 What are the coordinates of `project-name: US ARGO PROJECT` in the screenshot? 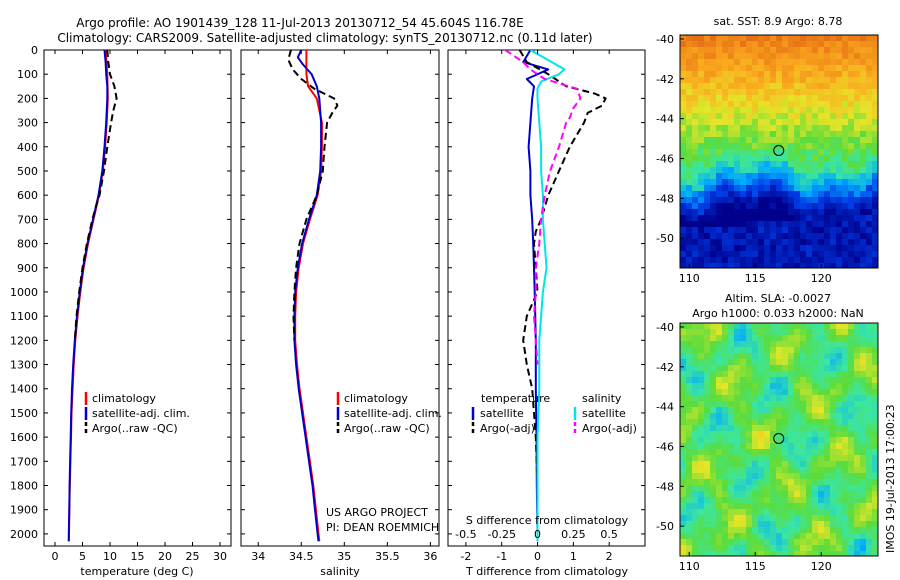 It's located at (377, 512).